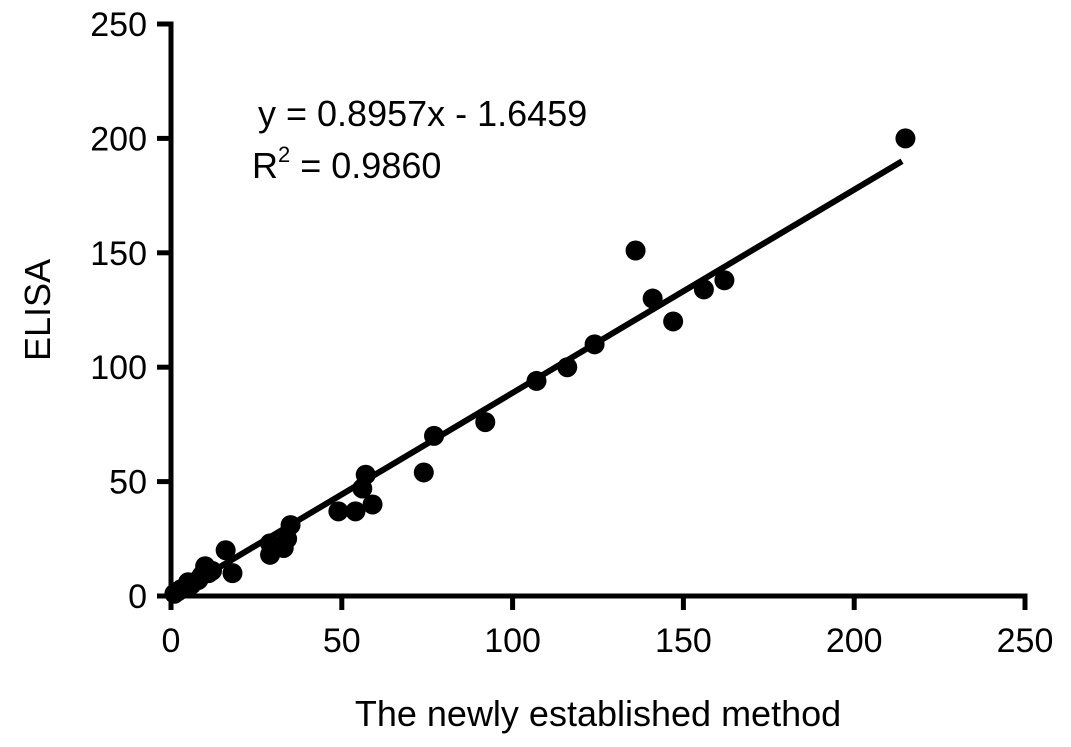  What do you see at coordinates (284, 154) in the screenshot?
I see `r-squared-superscript: 2` at bounding box center [284, 154].